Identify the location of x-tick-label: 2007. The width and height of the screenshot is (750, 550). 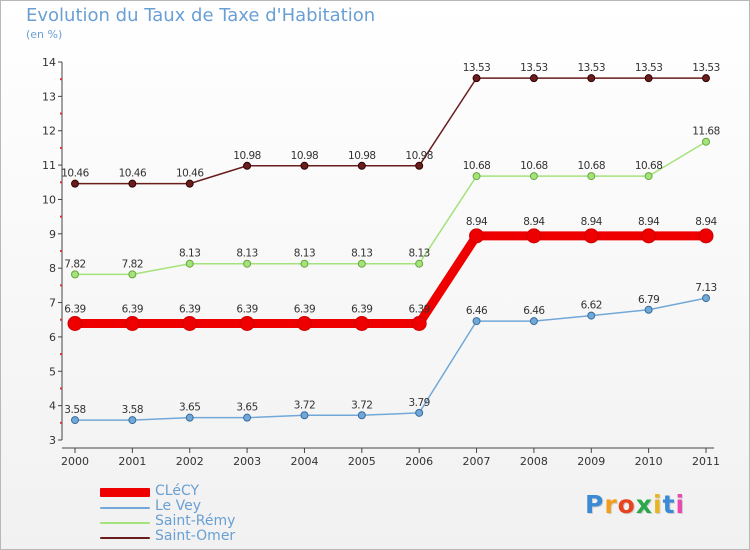
(477, 461).